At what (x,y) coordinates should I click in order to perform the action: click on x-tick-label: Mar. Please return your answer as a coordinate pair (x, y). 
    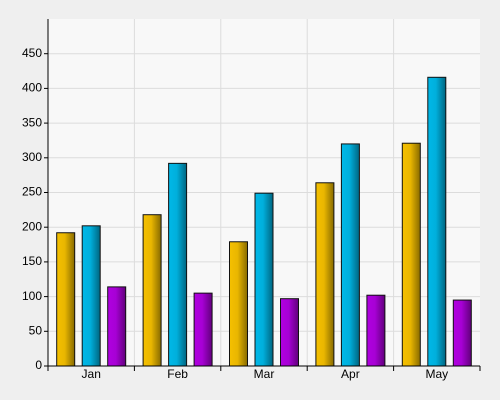
    Looking at the image, I should click on (264, 374).